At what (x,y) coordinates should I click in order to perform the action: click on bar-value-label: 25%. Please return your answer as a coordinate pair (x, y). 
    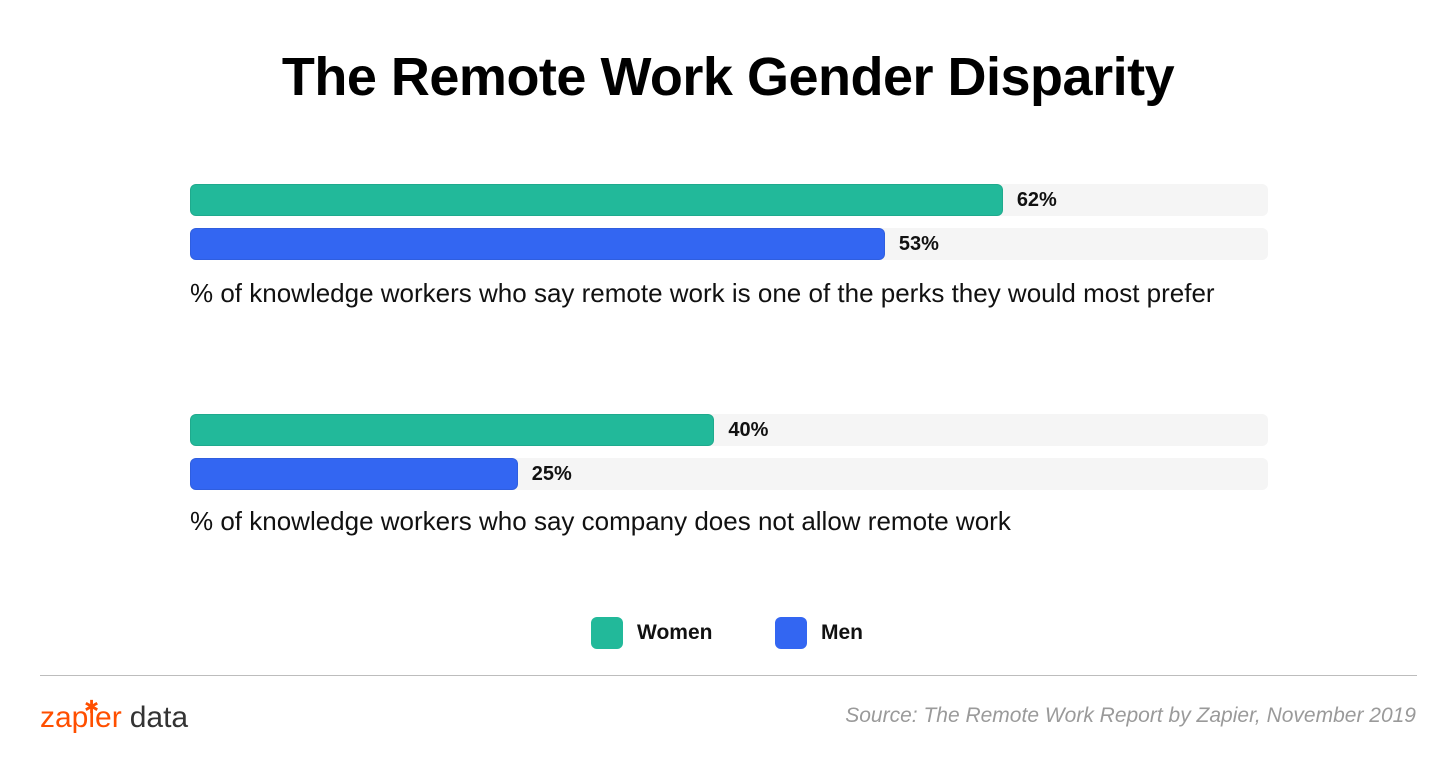
    Looking at the image, I should click on (551, 474).